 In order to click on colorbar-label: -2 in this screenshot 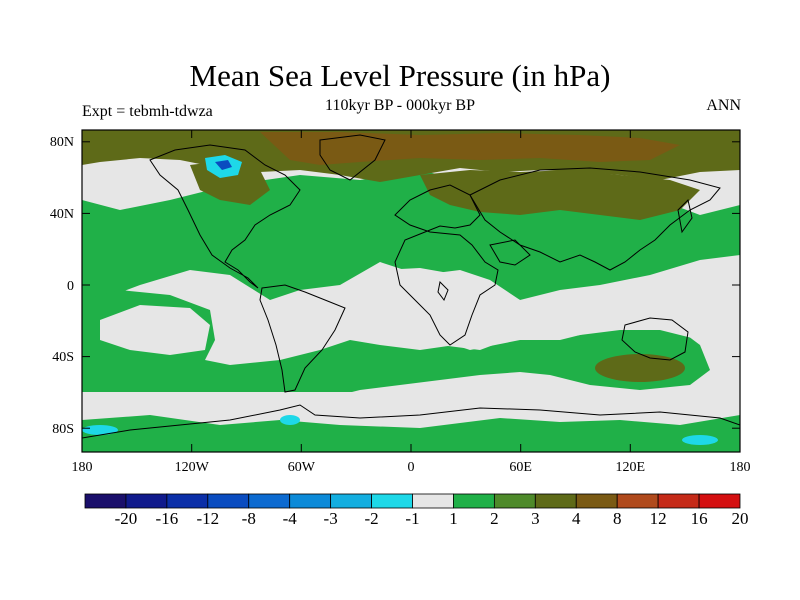, I will do `click(371, 518)`.